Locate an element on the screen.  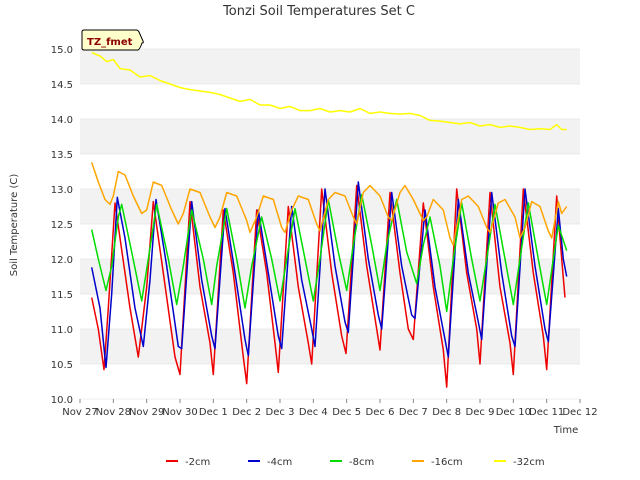
y-tick-label: 11.5 is located at coordinates (62, 295).